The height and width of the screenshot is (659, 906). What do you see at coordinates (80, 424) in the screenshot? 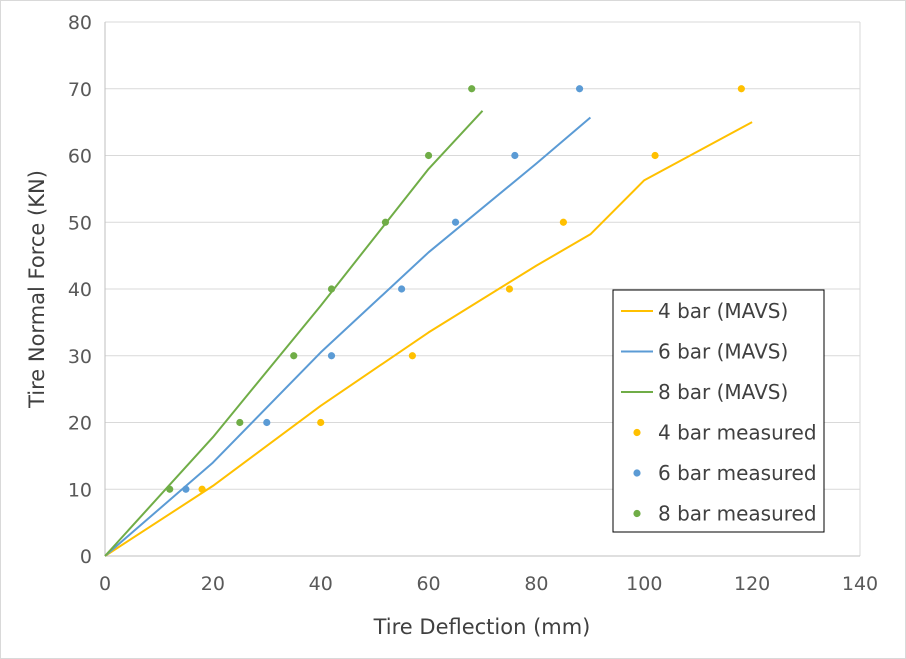
I see `y-tick-label: 20` at bounding box center [80, 424].